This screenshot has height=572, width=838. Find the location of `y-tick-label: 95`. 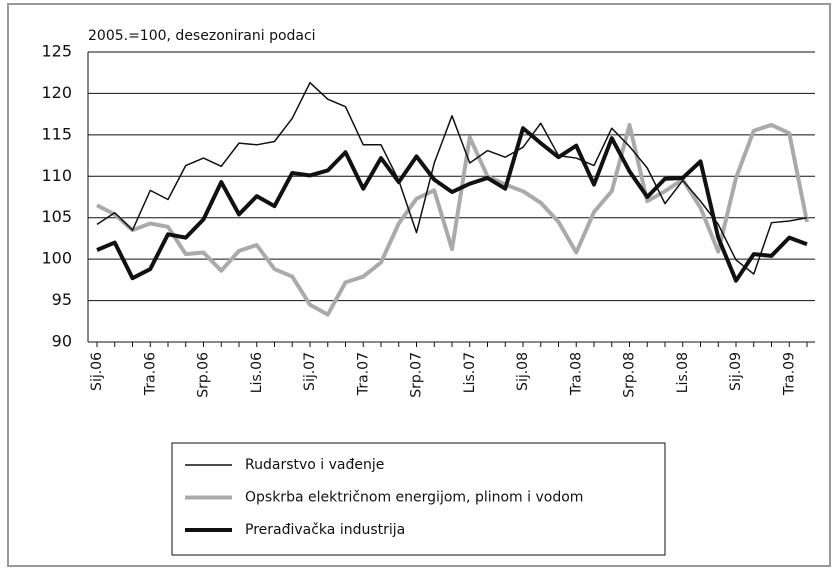

y-tick-label: 95 is located at coordinates (62, 299).